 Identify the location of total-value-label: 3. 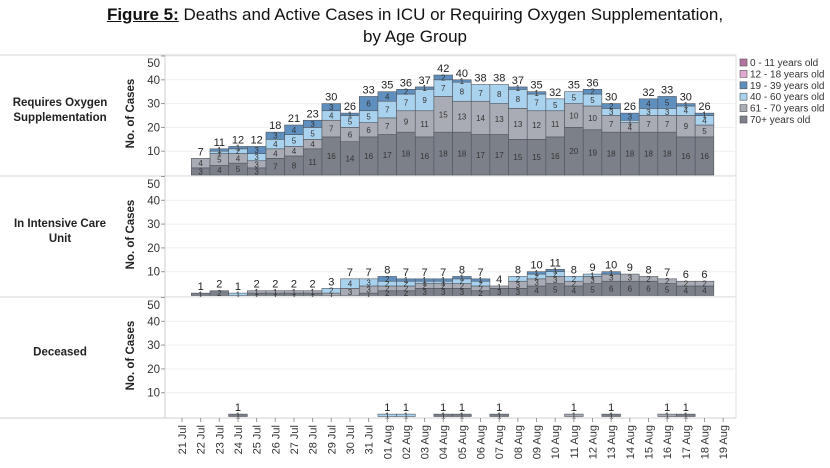
(331, 282).